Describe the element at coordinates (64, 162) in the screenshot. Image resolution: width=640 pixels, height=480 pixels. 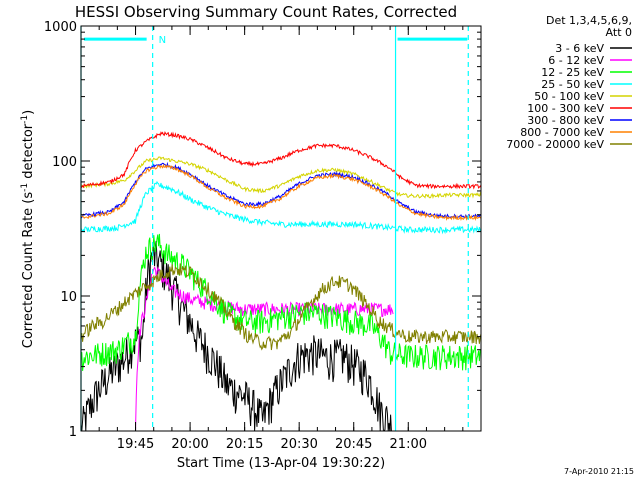
I see `y-tick-label: 100` at that location.